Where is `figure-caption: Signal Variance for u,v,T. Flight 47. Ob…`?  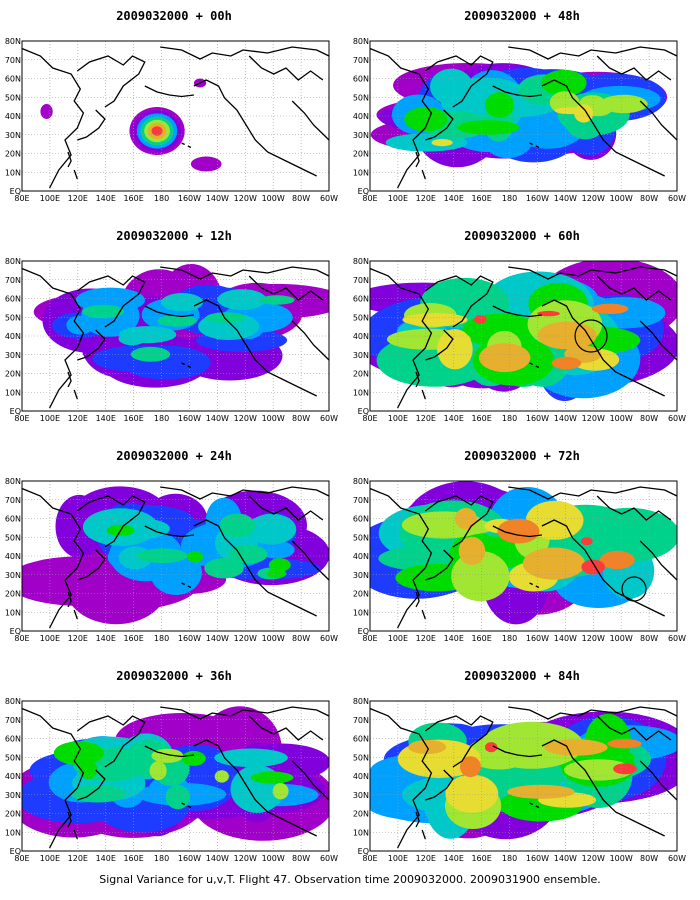
figure-caption: Signal Variance for u,v,T. Flight 47. Ob… is located at coordinates (350, 879).